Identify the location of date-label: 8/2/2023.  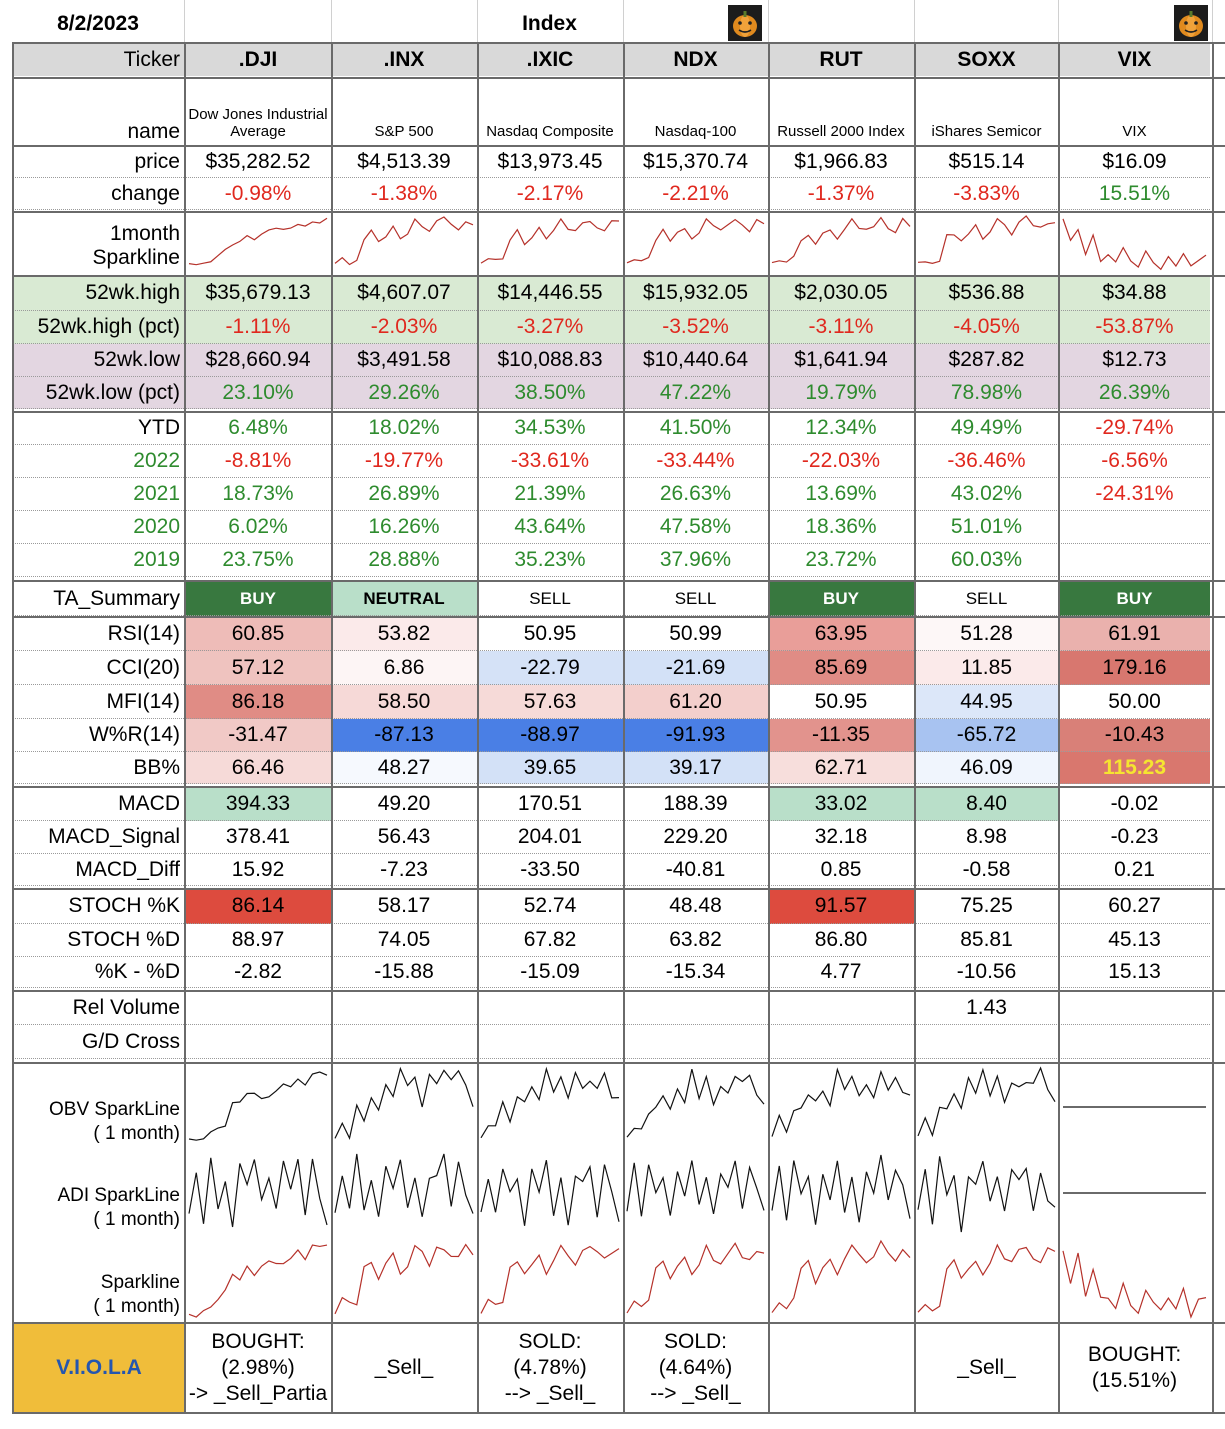
(98, 23).